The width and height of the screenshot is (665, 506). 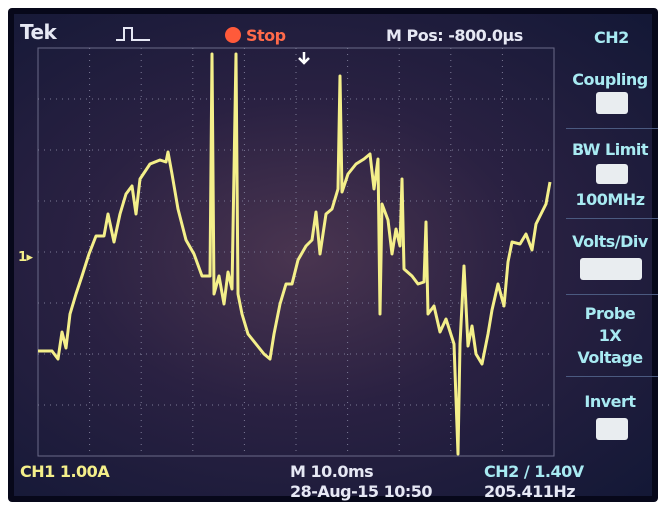 I want to click on run-state: Stop, so click(x=266, y=35).